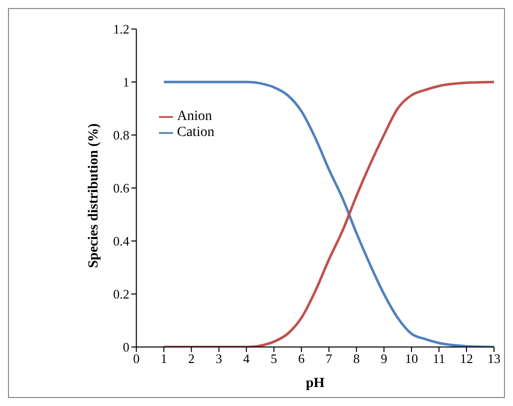 This screenshot has width=513, height=406. Describe the element at coordinates (164, 358) in the screenshot. I see `x-tick-label: 1` at that location.